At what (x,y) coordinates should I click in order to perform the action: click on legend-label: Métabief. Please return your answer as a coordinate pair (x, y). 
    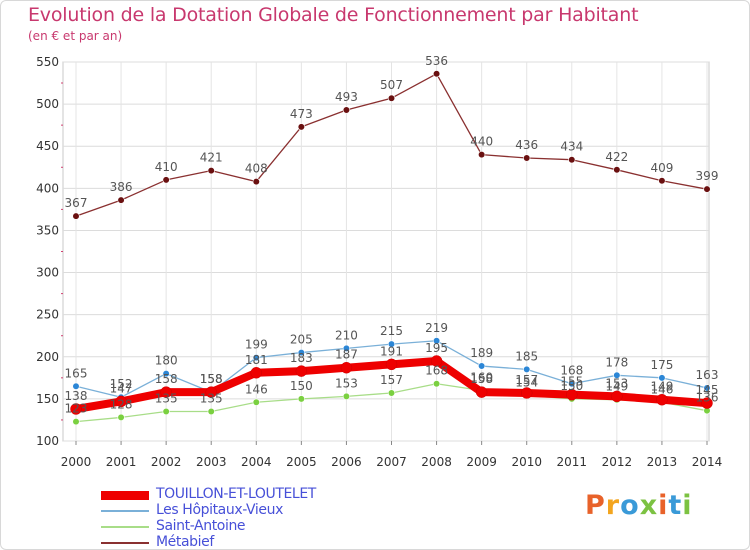
    Looking at the image, I should click on (185, 542).